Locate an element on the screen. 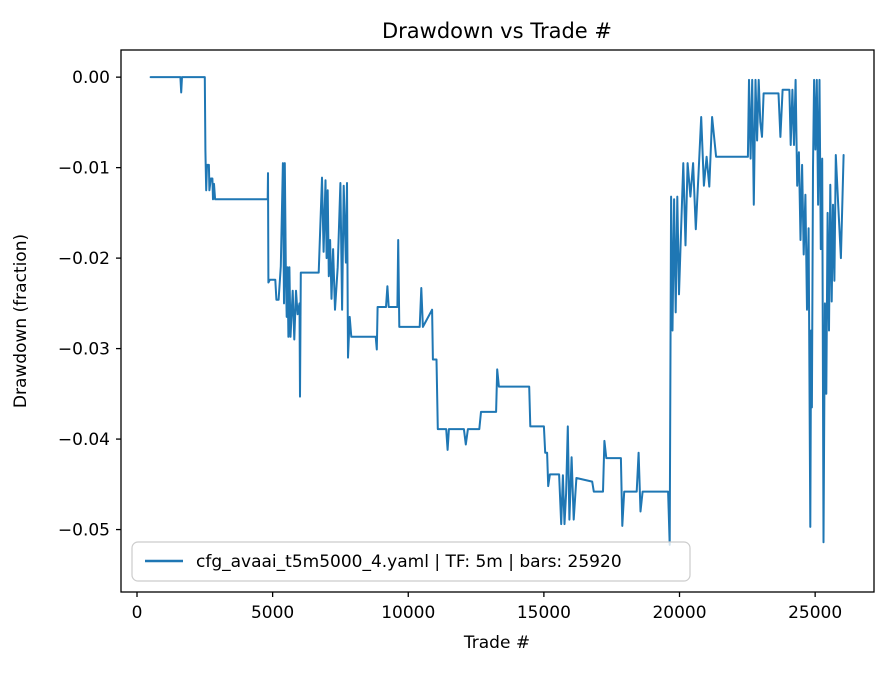  y-axis-ticks: 0.00 −0.01 −0.02 −0.03 −0.04 −0.05 is located at coordinates (89, 304).